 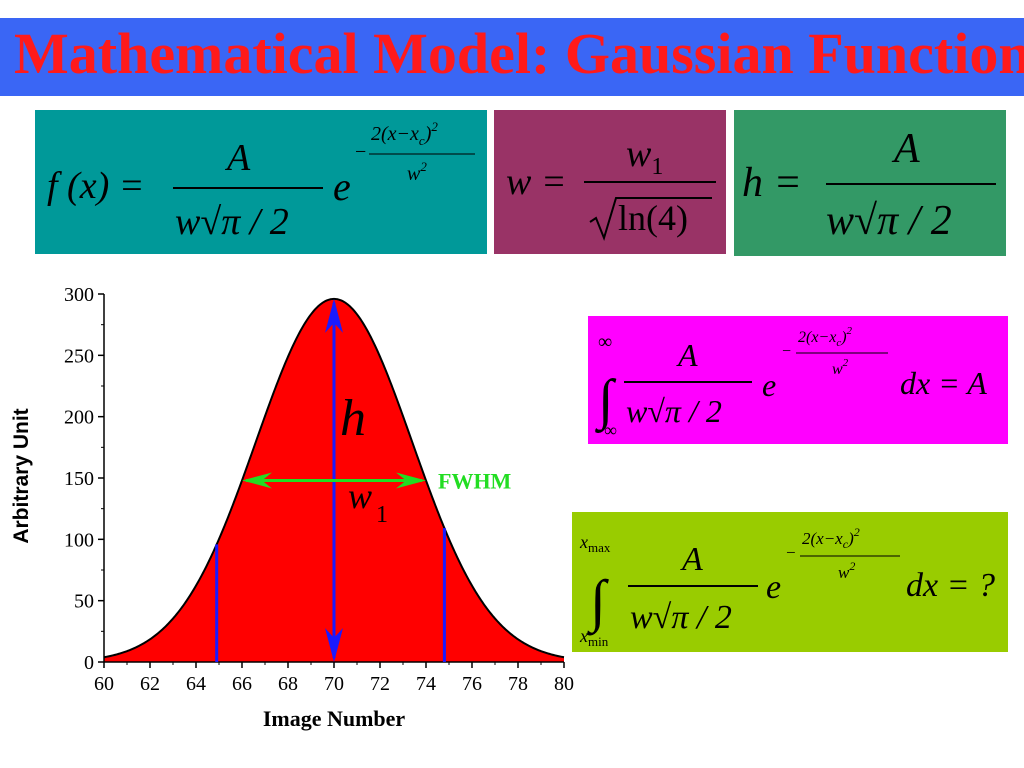 What do you see at coordinates (605, 342) in the screenshot?
I see `integral-upper: ∞` at bounding box center [605, 342].